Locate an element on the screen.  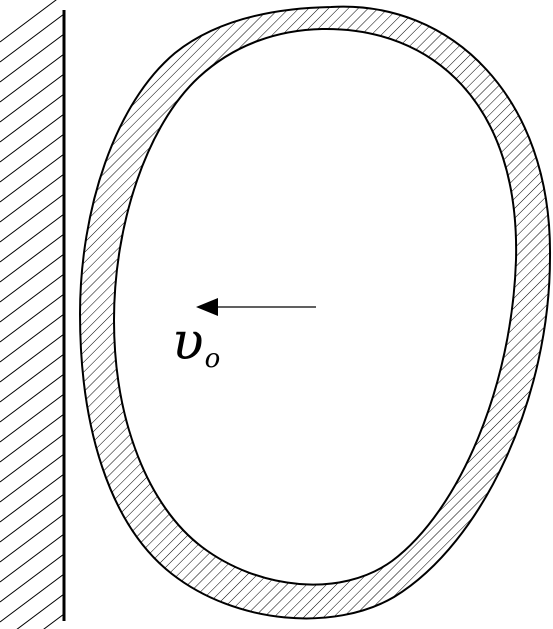
hatched-wall-icon is located at coordinates (33, 314).